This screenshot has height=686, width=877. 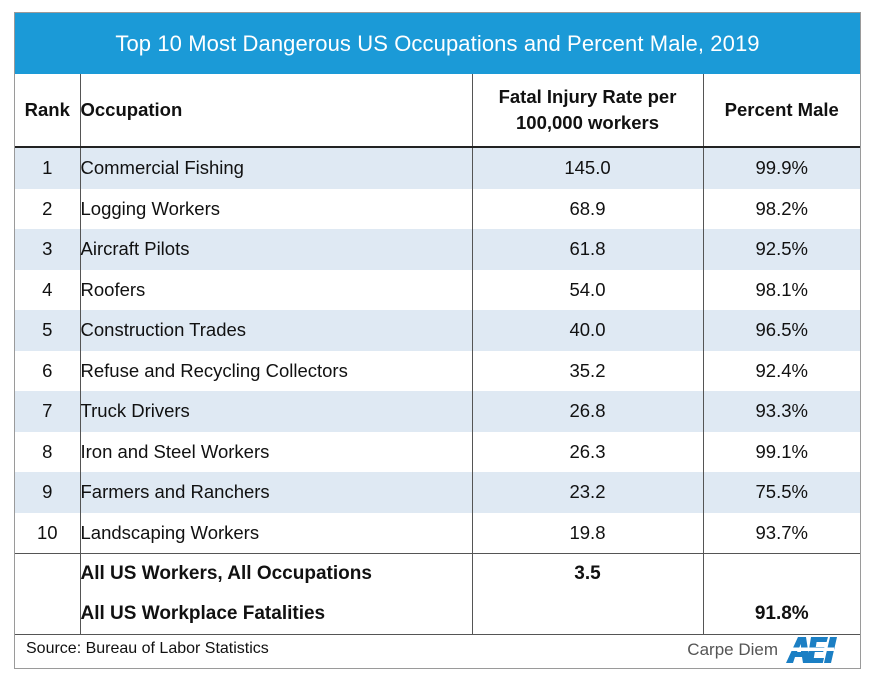 I want to click on table-row: 4 Roofers 54.0 98.1%, so click(x=437, y=289).